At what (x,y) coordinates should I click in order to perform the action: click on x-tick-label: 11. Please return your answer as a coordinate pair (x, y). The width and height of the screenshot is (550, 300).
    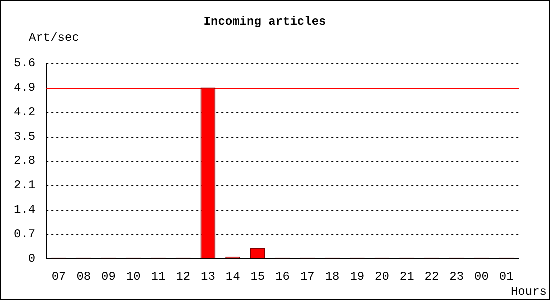
    Looking at the image, I should click on (158, 277).